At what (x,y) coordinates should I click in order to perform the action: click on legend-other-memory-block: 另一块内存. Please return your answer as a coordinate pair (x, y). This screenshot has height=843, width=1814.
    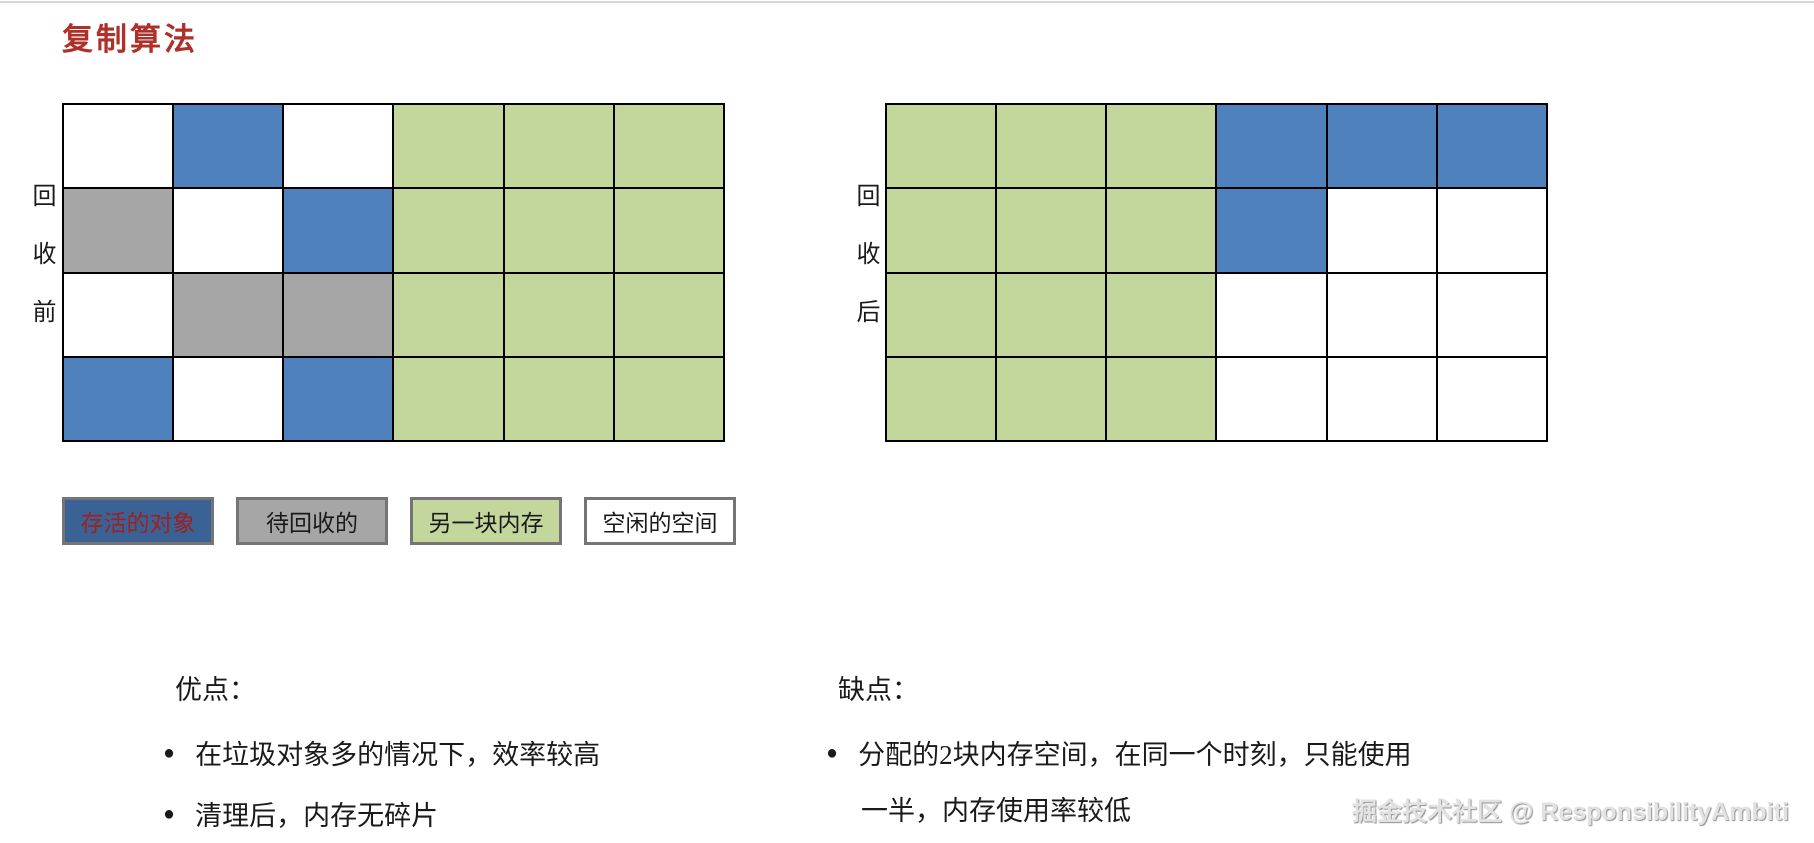
    Looking at the image, I should click on (486, 521).